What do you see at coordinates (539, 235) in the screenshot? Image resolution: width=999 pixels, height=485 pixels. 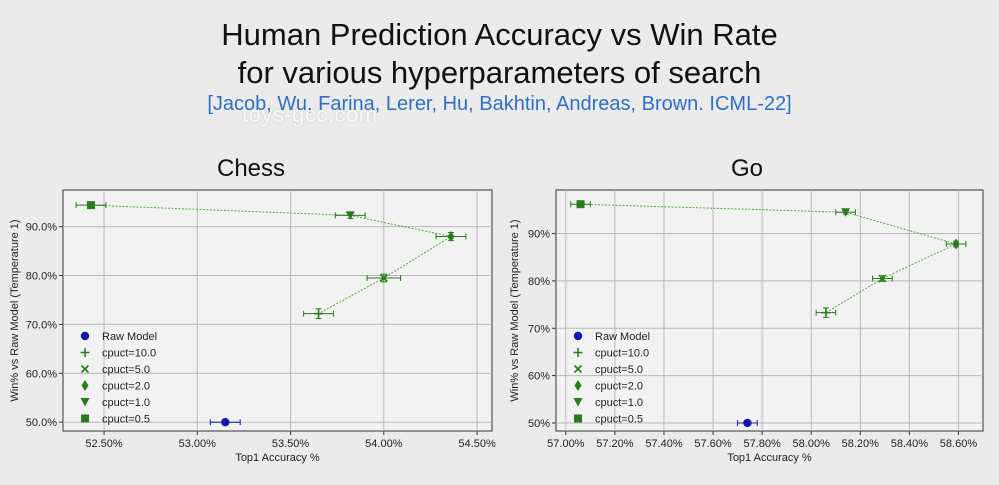 I see `y-tick-label: 90%` at bounding box center [539, 235].